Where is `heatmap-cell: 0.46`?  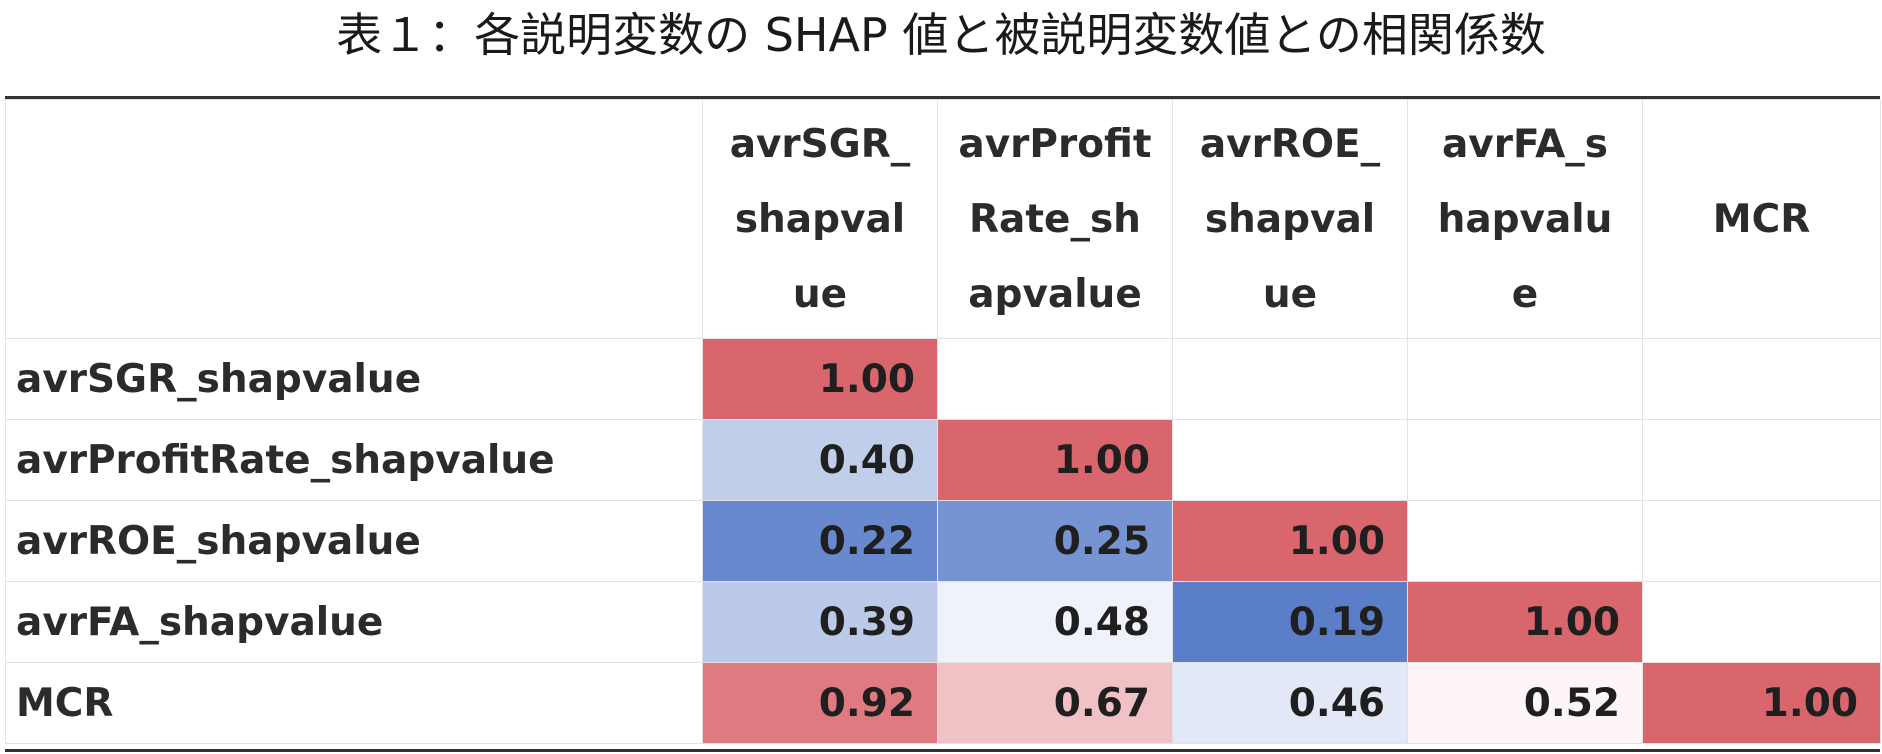
heatmap-cell: 0.46 is located at coordinates (1290, 703).